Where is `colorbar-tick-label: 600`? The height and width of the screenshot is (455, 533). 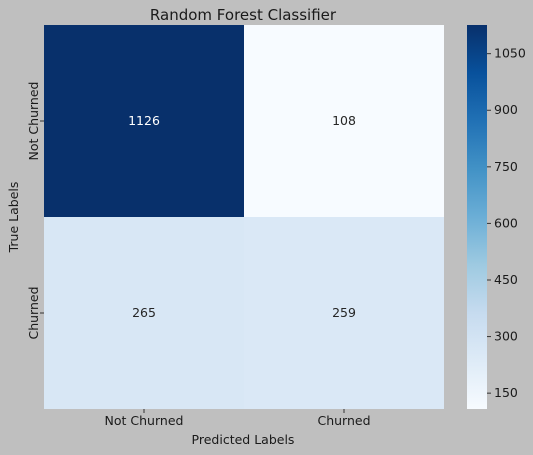
colorbar-tick-label: 600 is located at coordinates (506, 222).